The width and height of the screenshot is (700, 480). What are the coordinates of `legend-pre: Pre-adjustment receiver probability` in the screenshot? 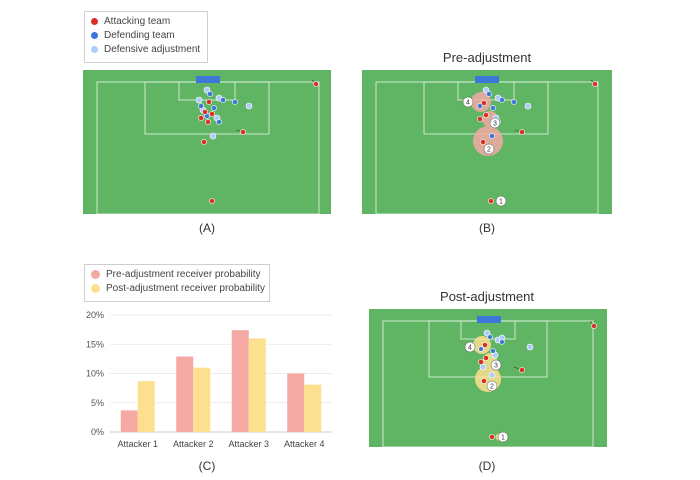 It's located at (177, 274).